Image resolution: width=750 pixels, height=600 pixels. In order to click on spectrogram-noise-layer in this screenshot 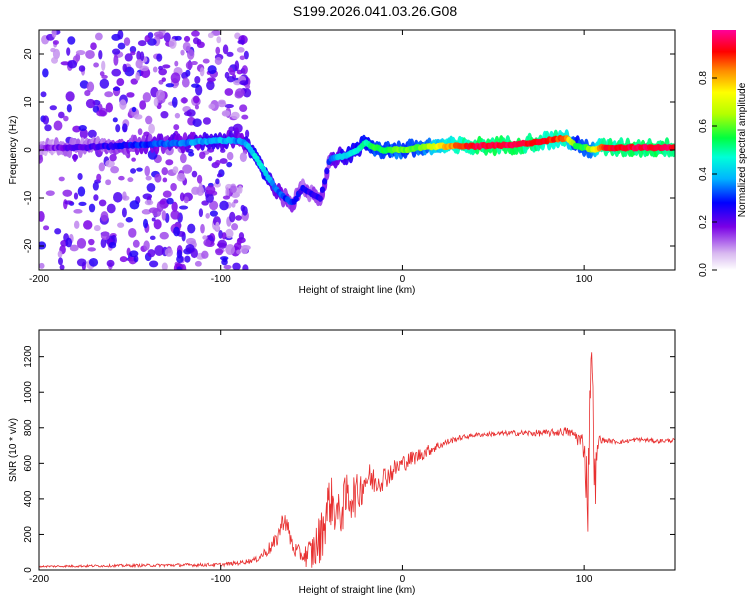, I will do `click(145, 150)`.